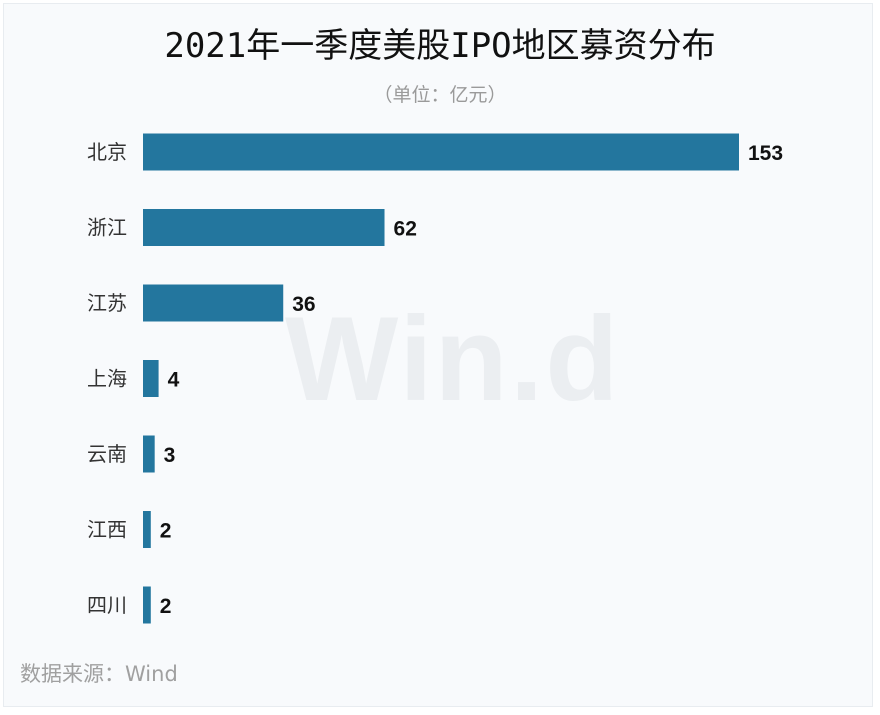 Image resolution: width=880 pixels, height=715 pixels. I want to click on chart-subtitle: （单位：亿元）, so click(440, 95).